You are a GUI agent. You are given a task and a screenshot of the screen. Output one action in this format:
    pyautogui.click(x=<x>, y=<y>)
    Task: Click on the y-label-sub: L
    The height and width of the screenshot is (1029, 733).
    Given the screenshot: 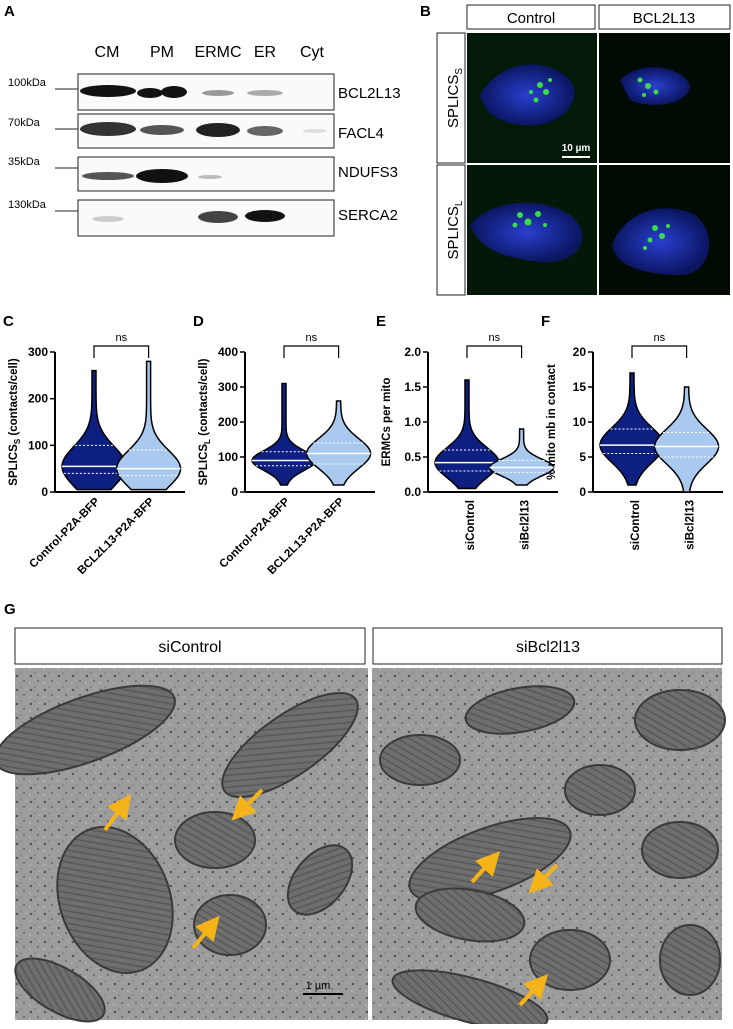 What is the action you would take?
    pyautogui.click(x=207, y=441)
    